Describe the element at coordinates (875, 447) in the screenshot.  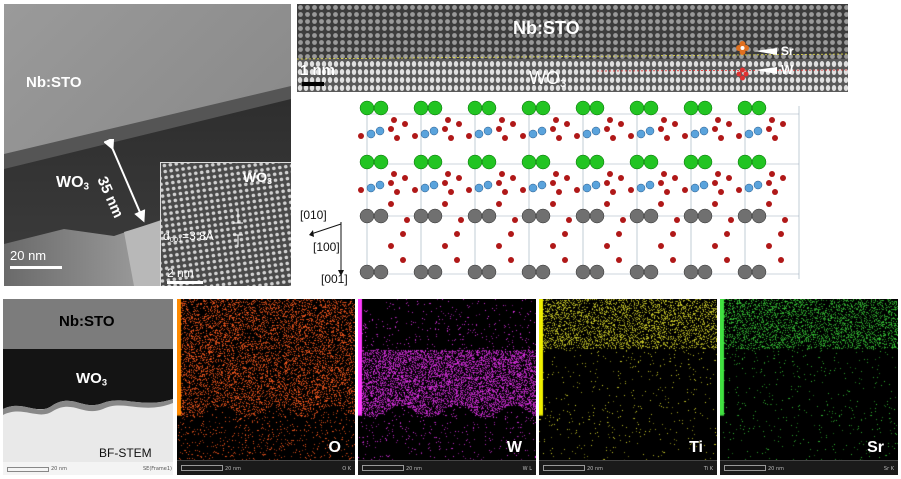
I see `eds-element-label-sr: Sr` at that location.